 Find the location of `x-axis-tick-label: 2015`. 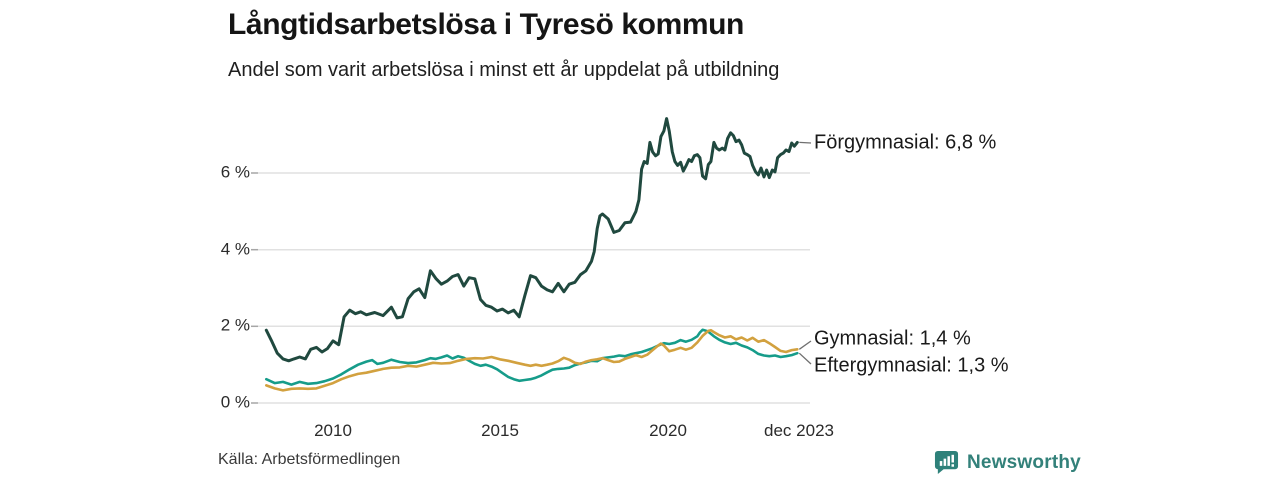

x-axis-tick-label: 2015 is located at coordinates (500, 430).